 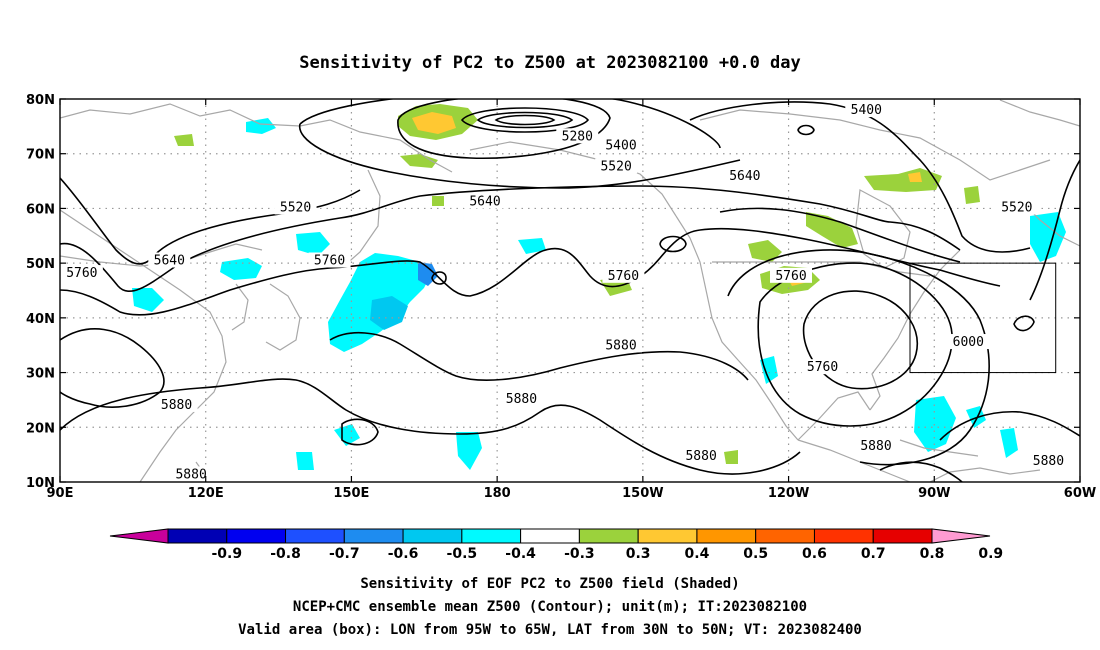 What do you see at coordinates (934, 493) in the screenshot?
I see `lon-tick-label: 90W` at bounding box center [934, 493].